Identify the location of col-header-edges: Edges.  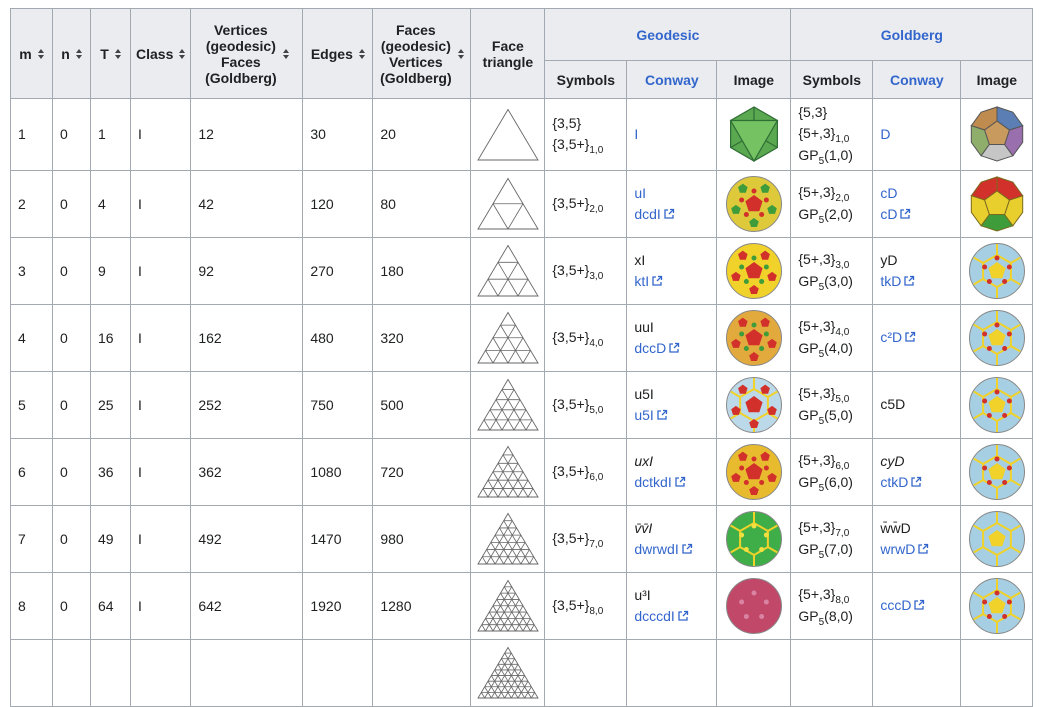
(338, 53).